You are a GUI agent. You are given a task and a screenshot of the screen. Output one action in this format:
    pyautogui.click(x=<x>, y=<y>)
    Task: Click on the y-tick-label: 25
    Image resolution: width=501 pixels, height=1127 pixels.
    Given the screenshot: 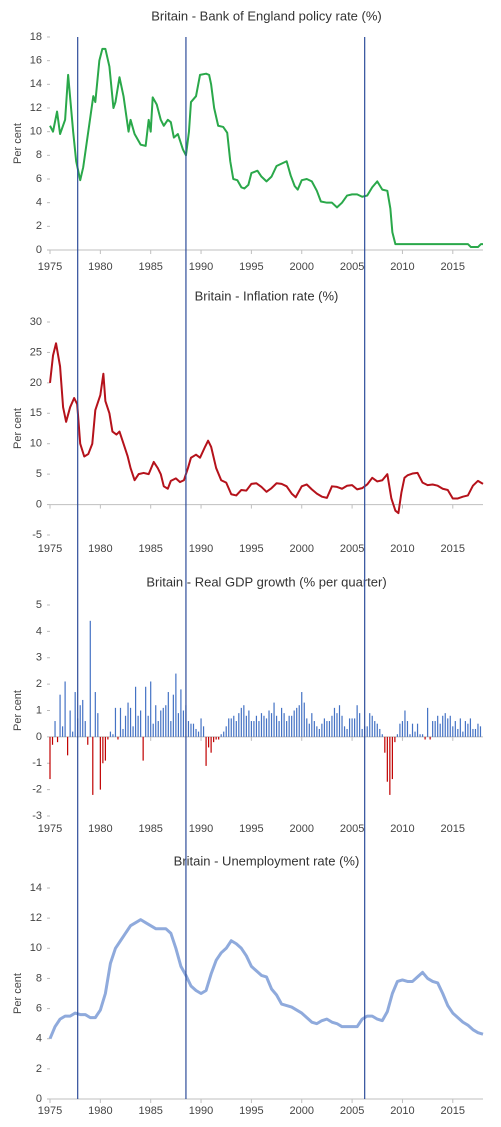 What is the action you would take?
    pyautogui.click(x=36, y=352)
    